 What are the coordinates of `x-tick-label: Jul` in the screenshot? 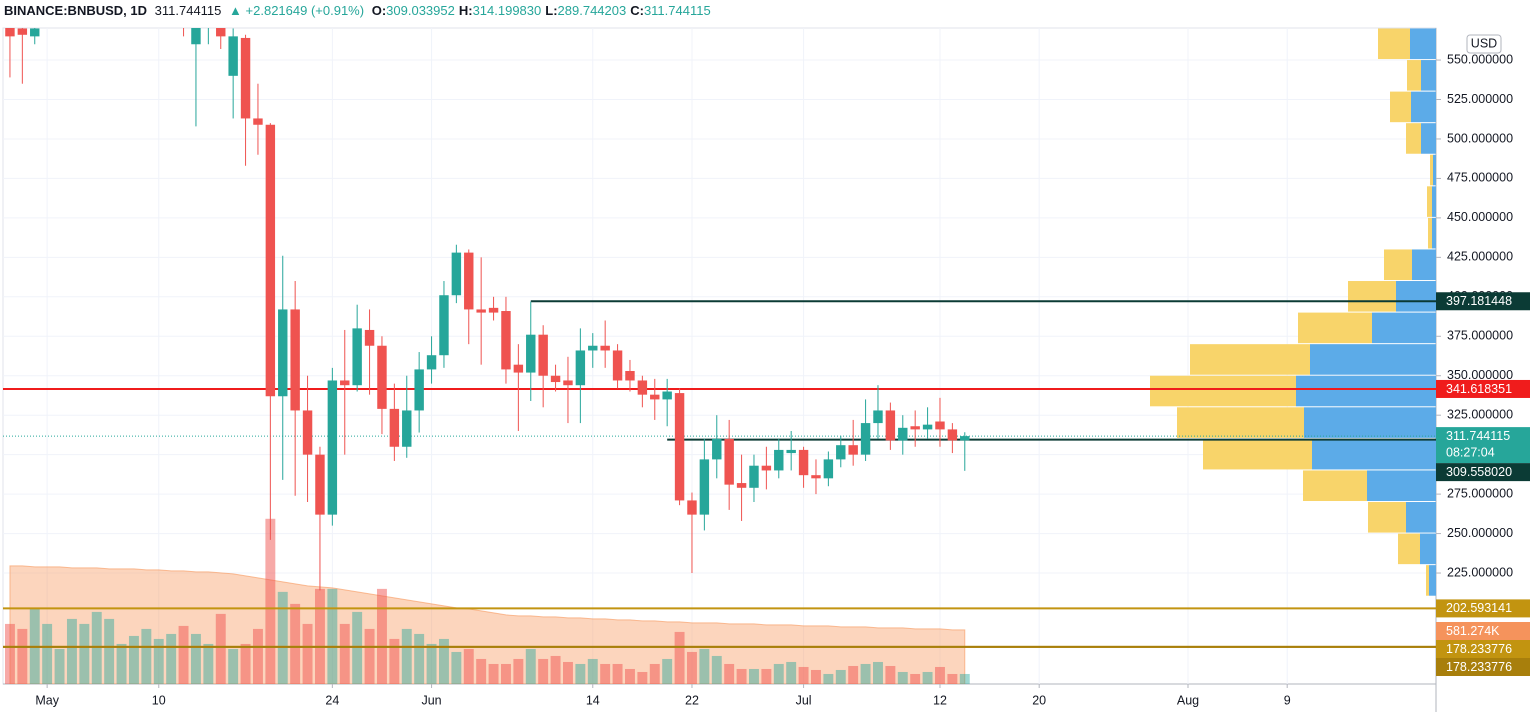 It's located at (804, 700).